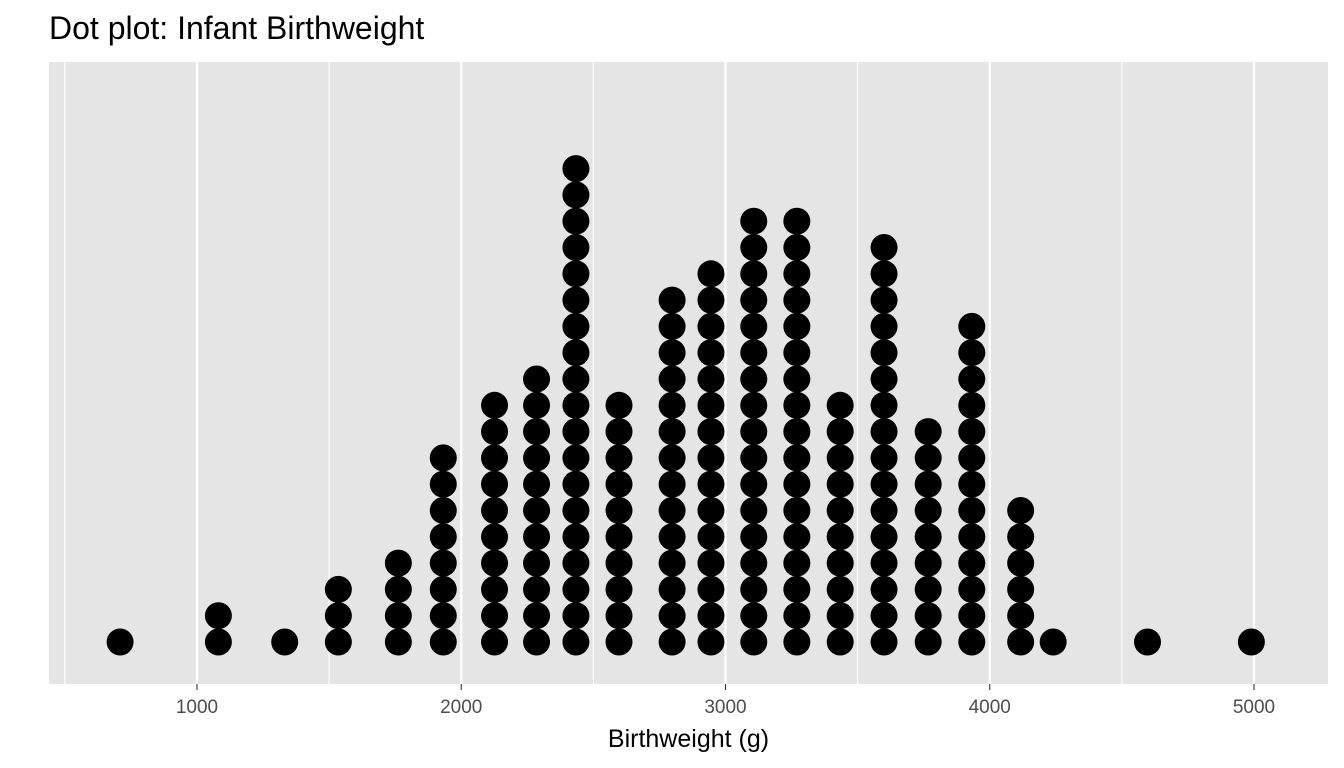  What do you see at coordinates (461, 707) in the screenshot?
I see `x-tick-label: 2000` at bounding box center [461, 707].